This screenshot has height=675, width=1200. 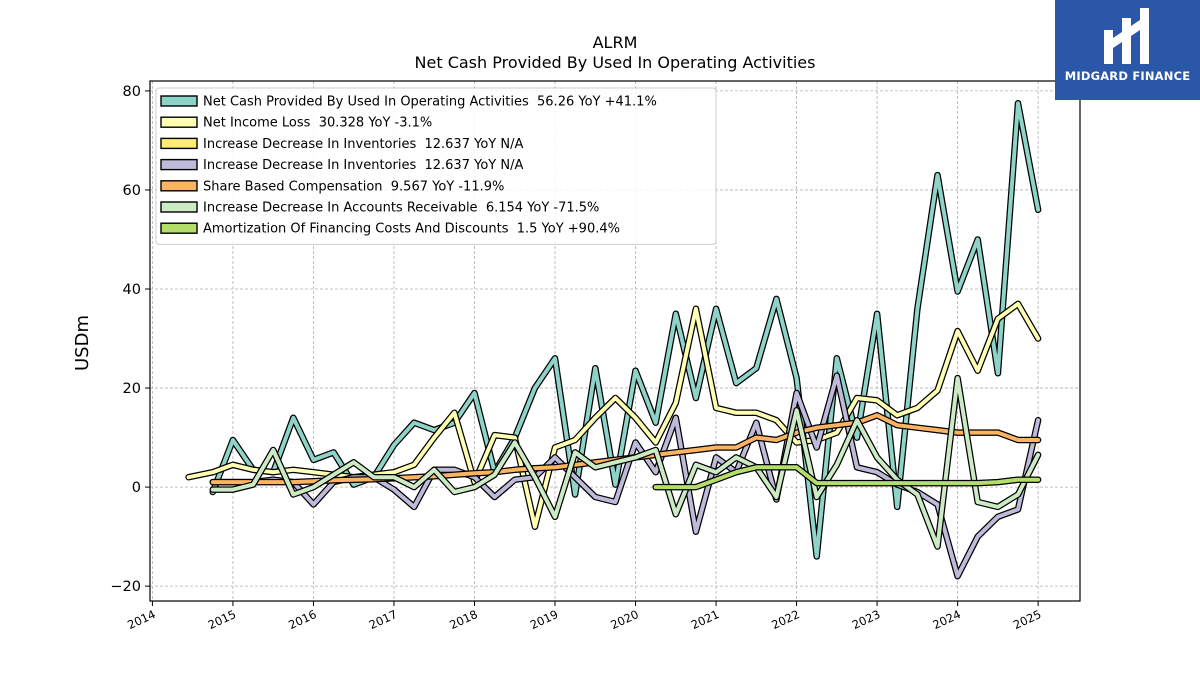 I want to click on y-tick-label: 0, so click(x=136, y=488).